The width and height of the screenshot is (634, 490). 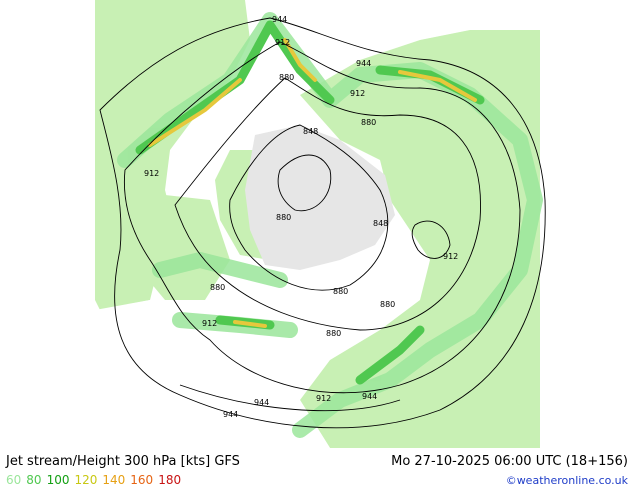 What do you see at coordinates (14, 480) in the screenshot?
I see `legend-item: 60` at bounding box center [14, 480].